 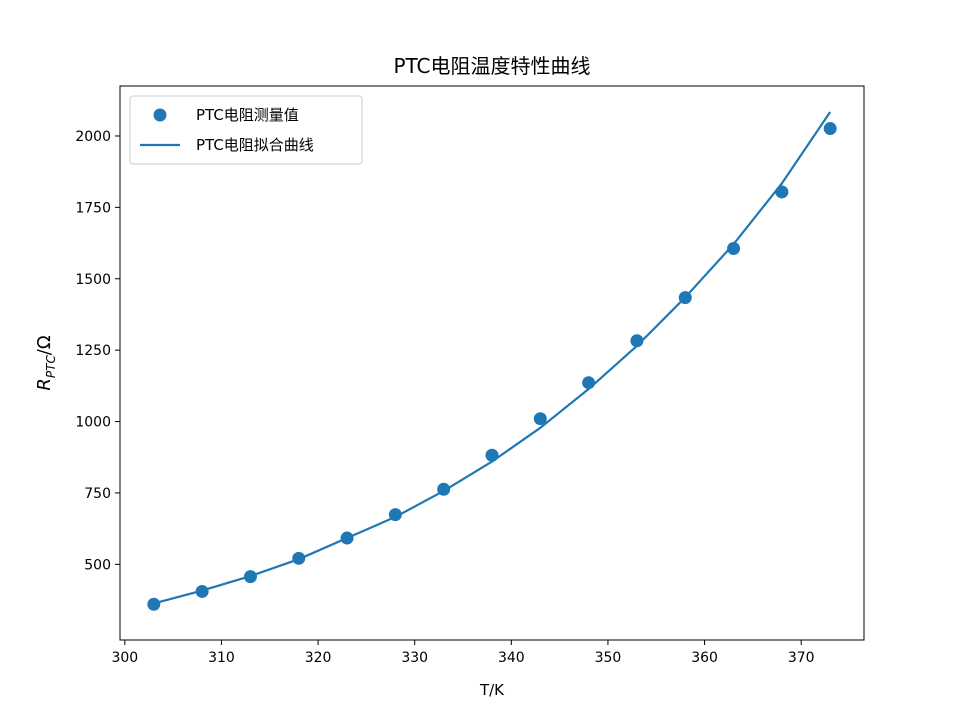 I want to click on y-axis-label-sub: PTC, so click(x=51, y=367).